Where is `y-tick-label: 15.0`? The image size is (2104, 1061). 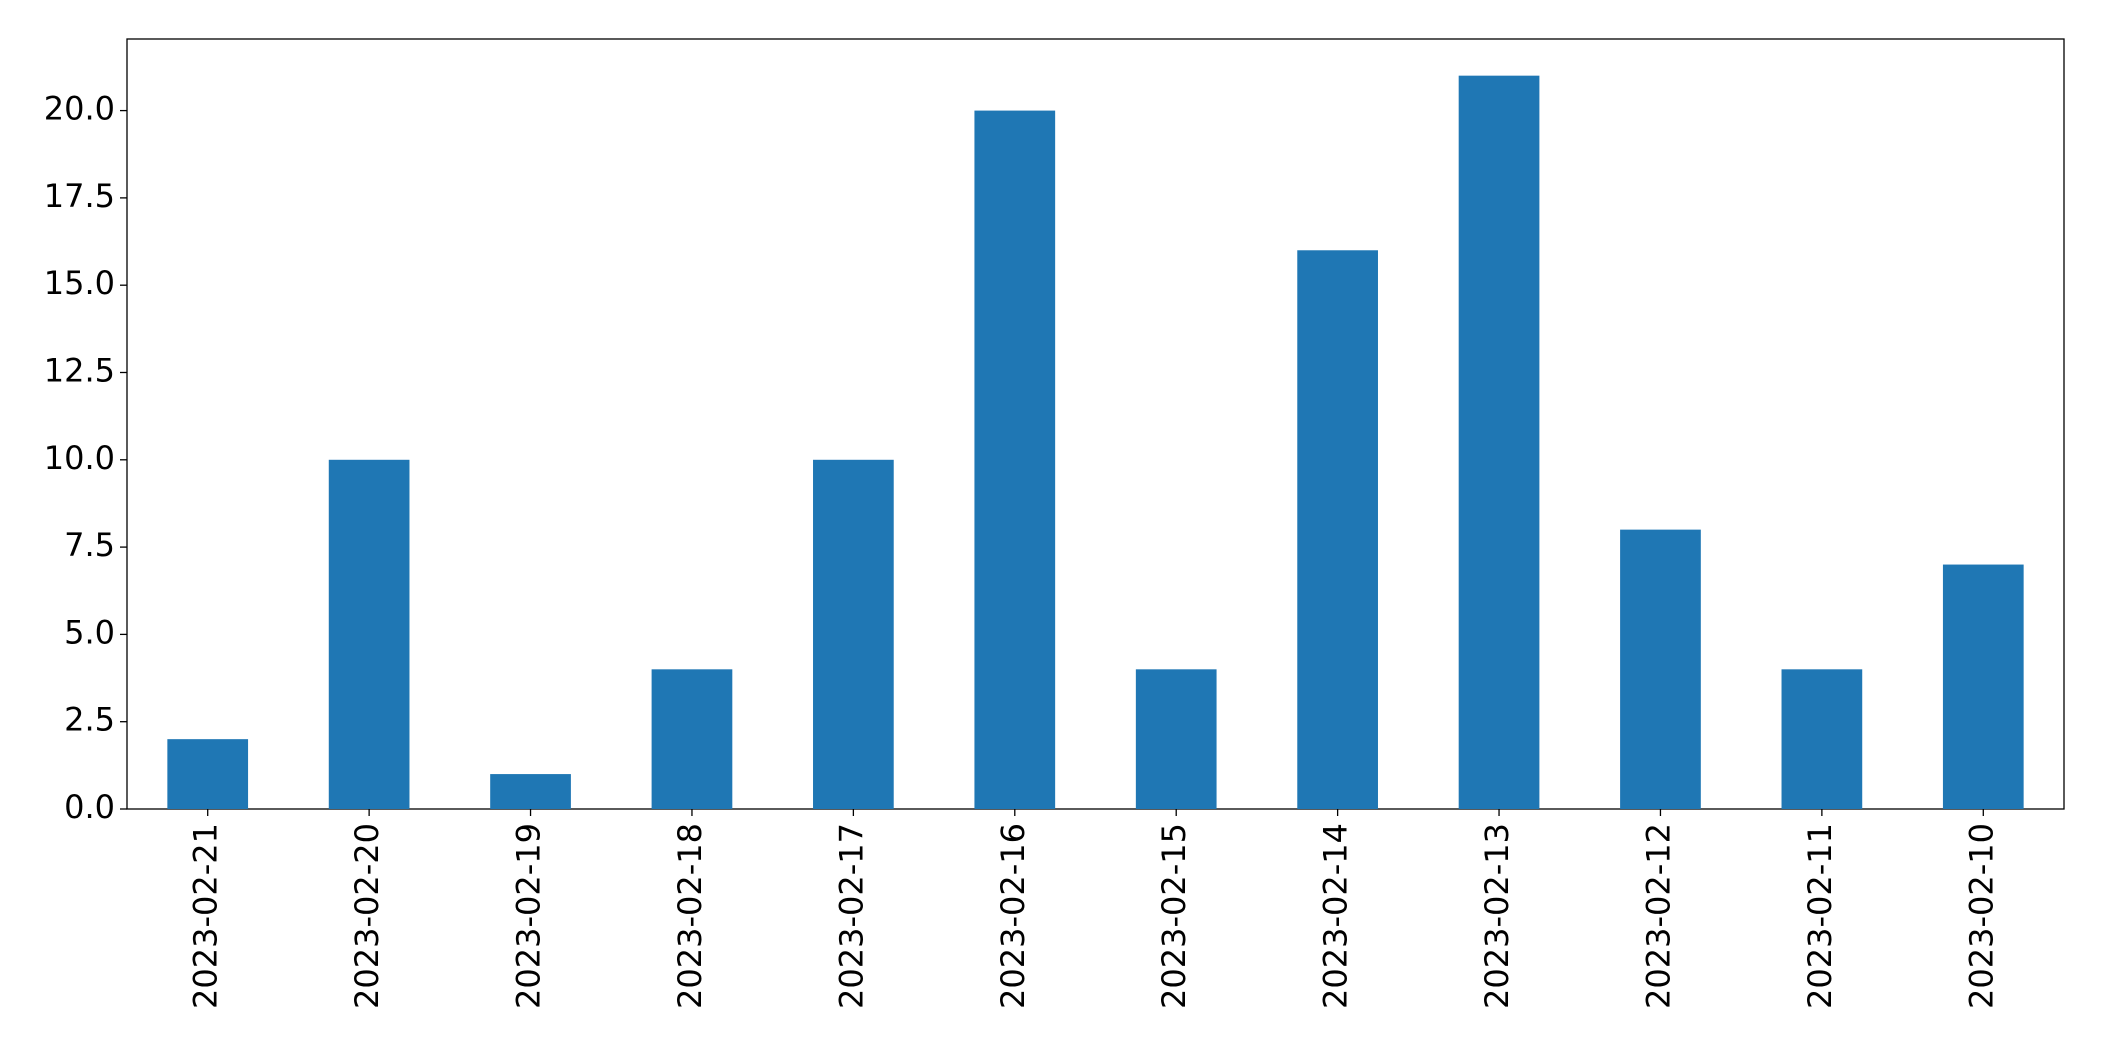
y-tick-label: 15.0 is located at coordinates (79, 283).